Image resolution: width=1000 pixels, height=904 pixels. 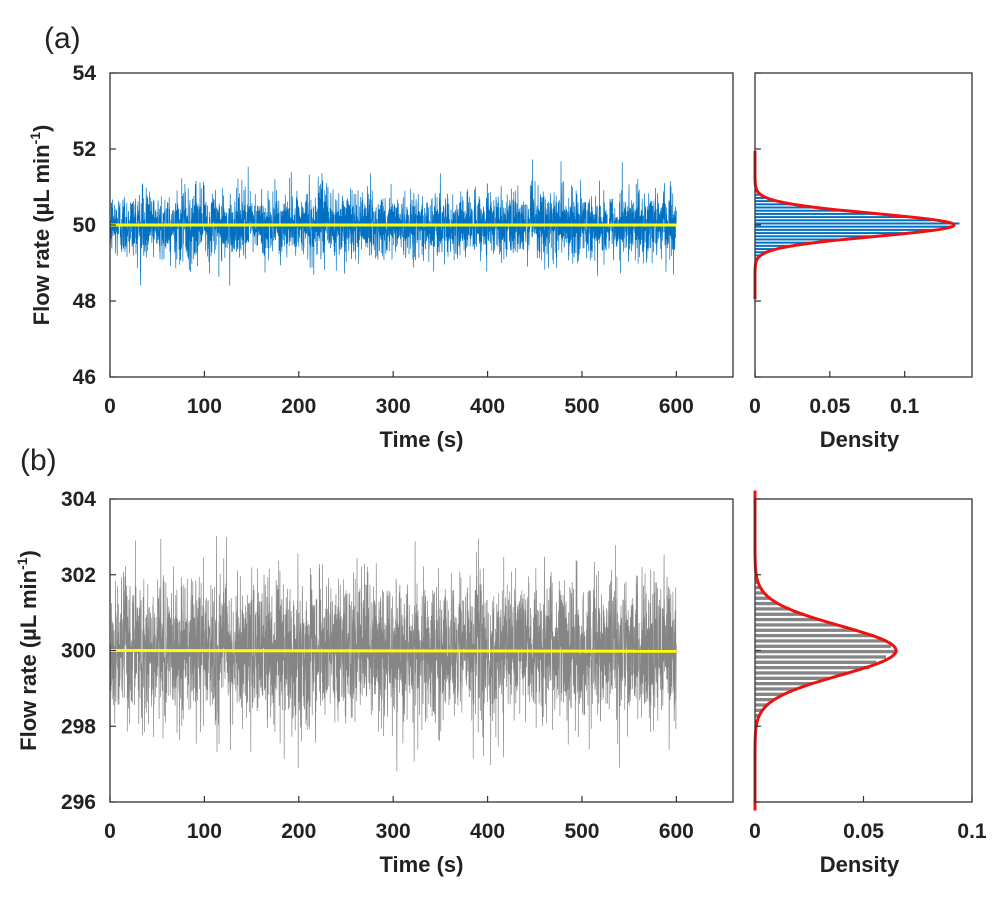 I want to click on ytick-label: 54, so click(x=85, y=73).